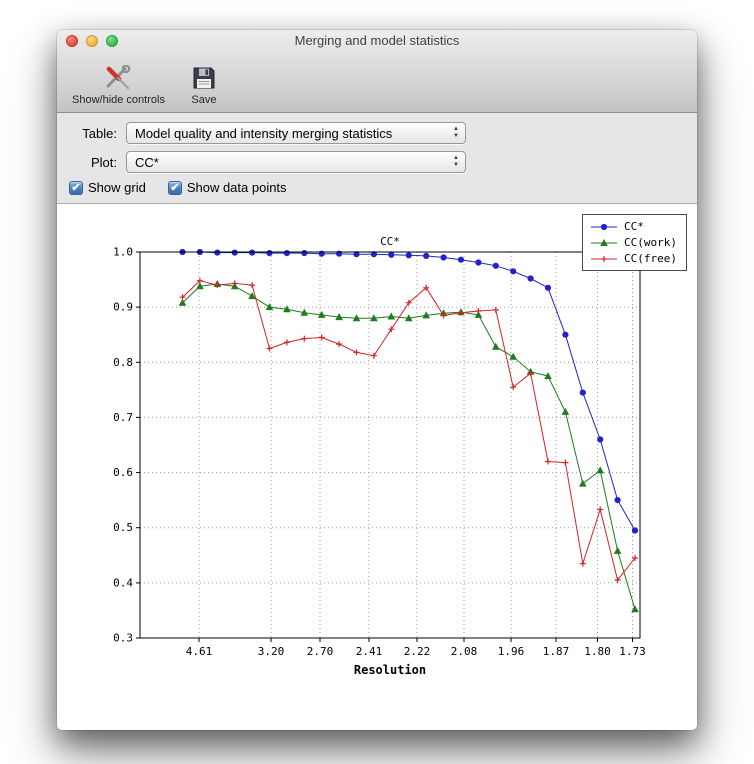 This screenshot has width=754, height=764. I want to click on traffic-lights, so click(92, 41).